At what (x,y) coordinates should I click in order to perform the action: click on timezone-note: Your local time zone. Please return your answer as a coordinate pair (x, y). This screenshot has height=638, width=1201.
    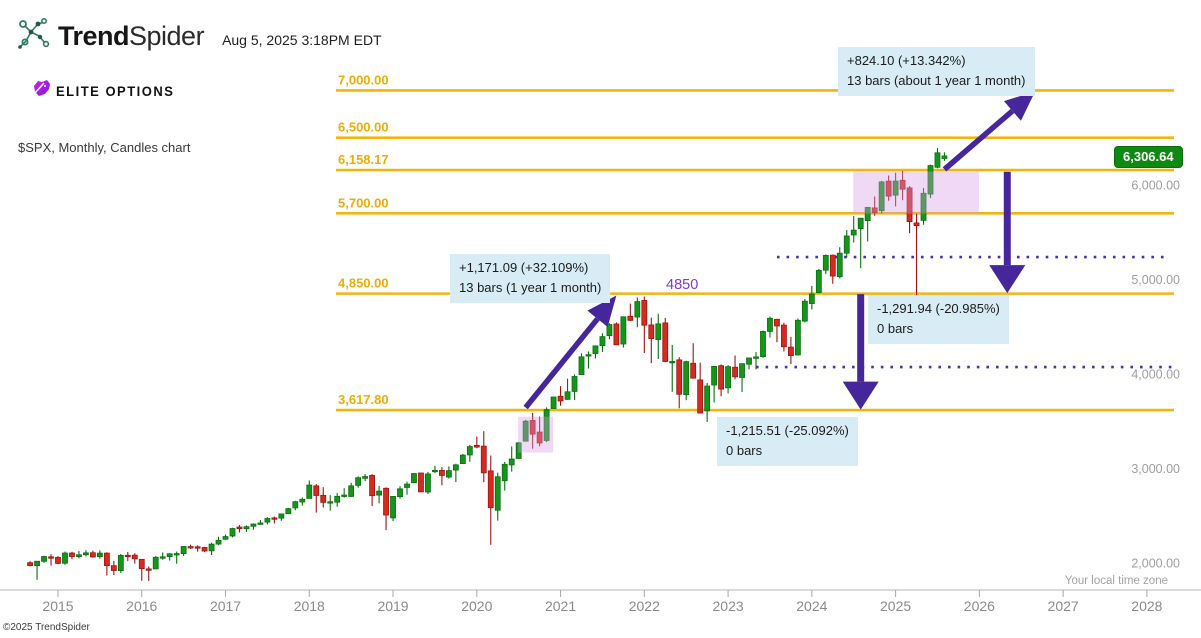
    Looking at the image, I should click on (1116, 581).